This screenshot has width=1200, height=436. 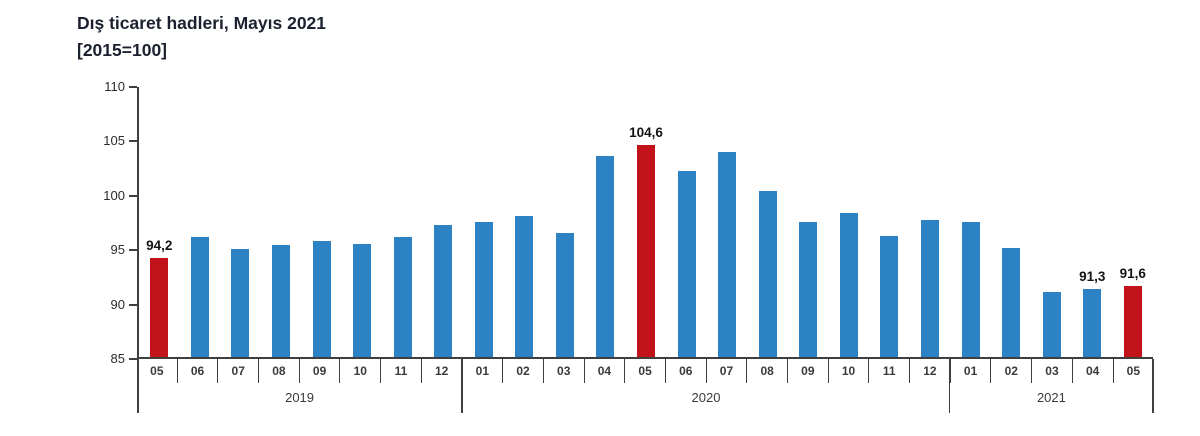 I want to click on value-label-2021-05: 91,6, so click(x=1132, y=273).